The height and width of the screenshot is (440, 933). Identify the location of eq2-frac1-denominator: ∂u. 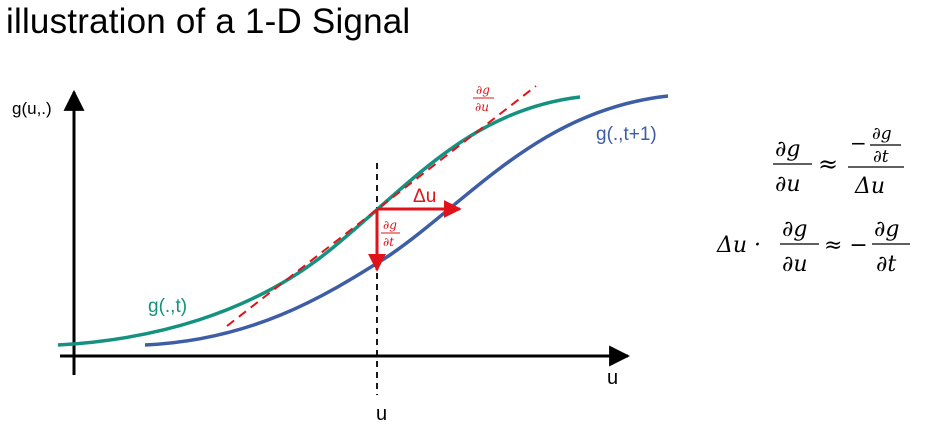
(795, 264).